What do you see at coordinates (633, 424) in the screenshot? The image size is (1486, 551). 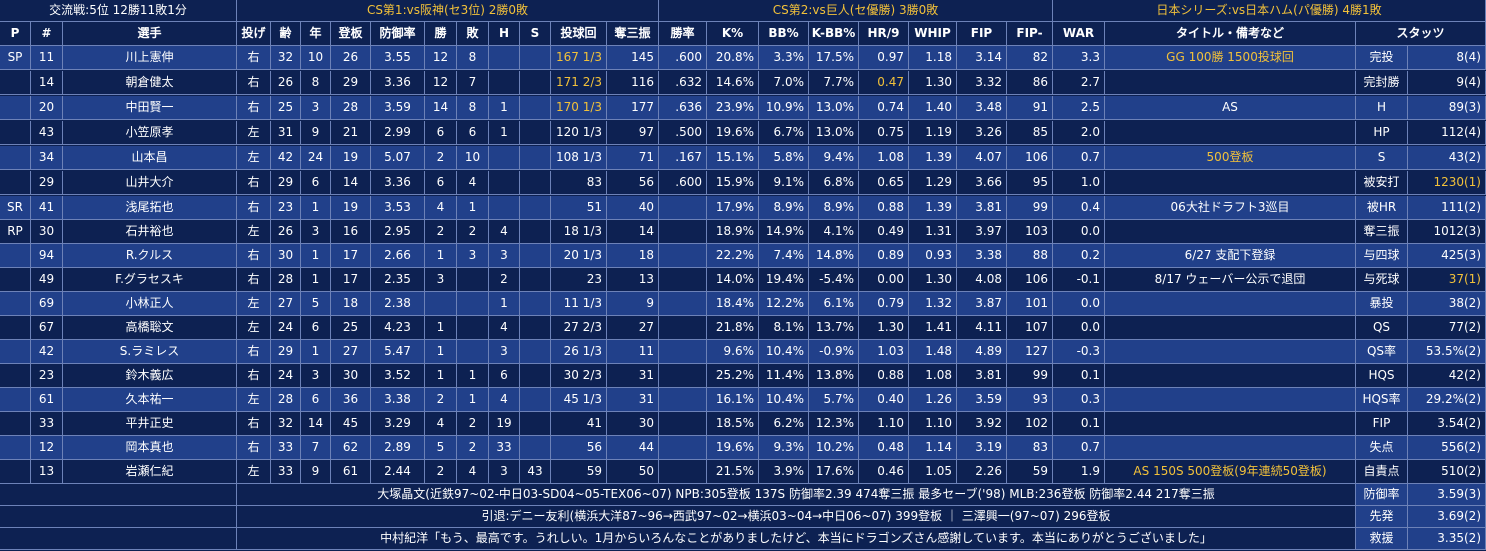 I see `player-so-cell: 30` at bounding box center [633, 424].